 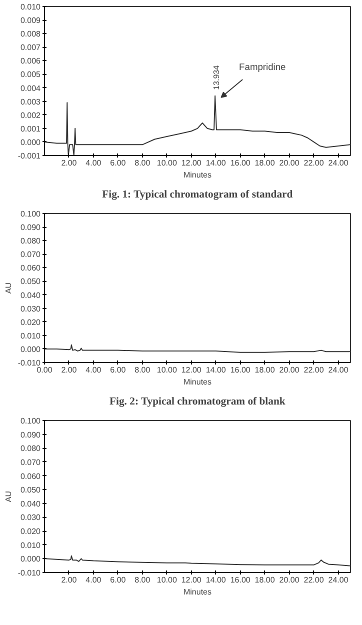 I want to click on y-tick-label: 0.007, so click(x=31, y=47).